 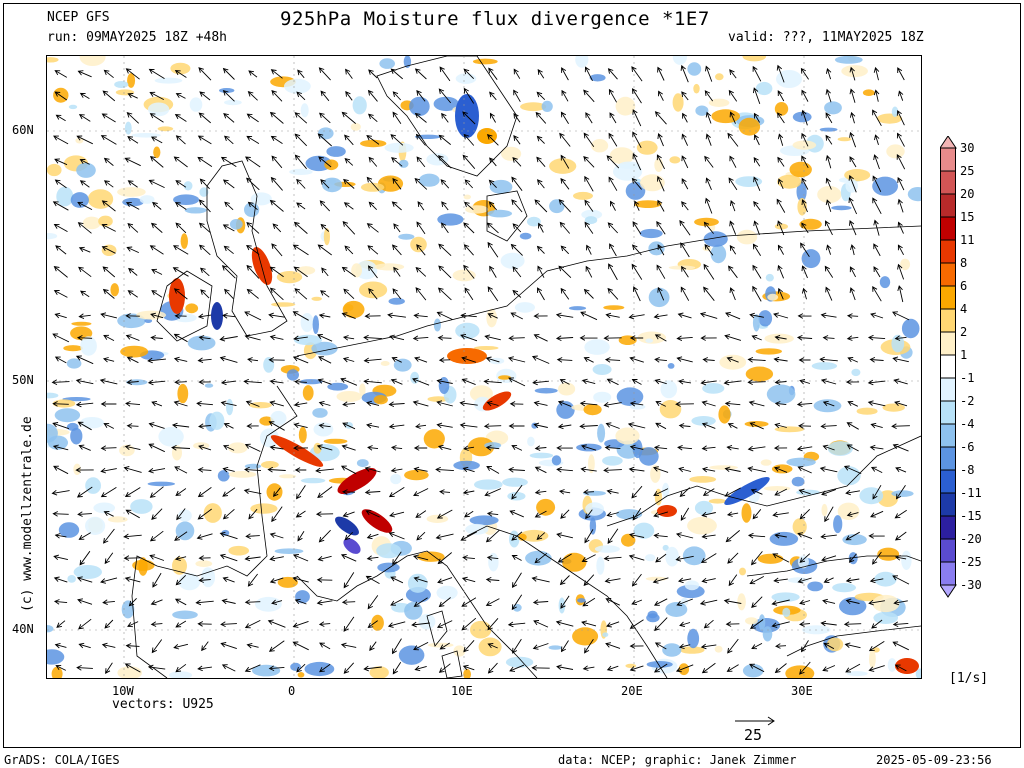 What do you see at coordinates (971, 493) in the screenshot?
I see `legend-label: -11` at bounding box center [971, 493].